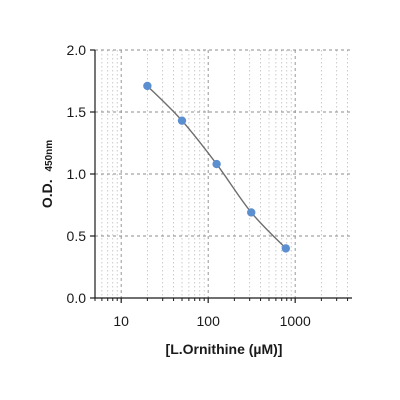 The width and height of the screenshot is (400, 400). Describe the element at coordinates (47, 193) in the screenshot. I see `y-axis-title-main: O.D.` at that location.